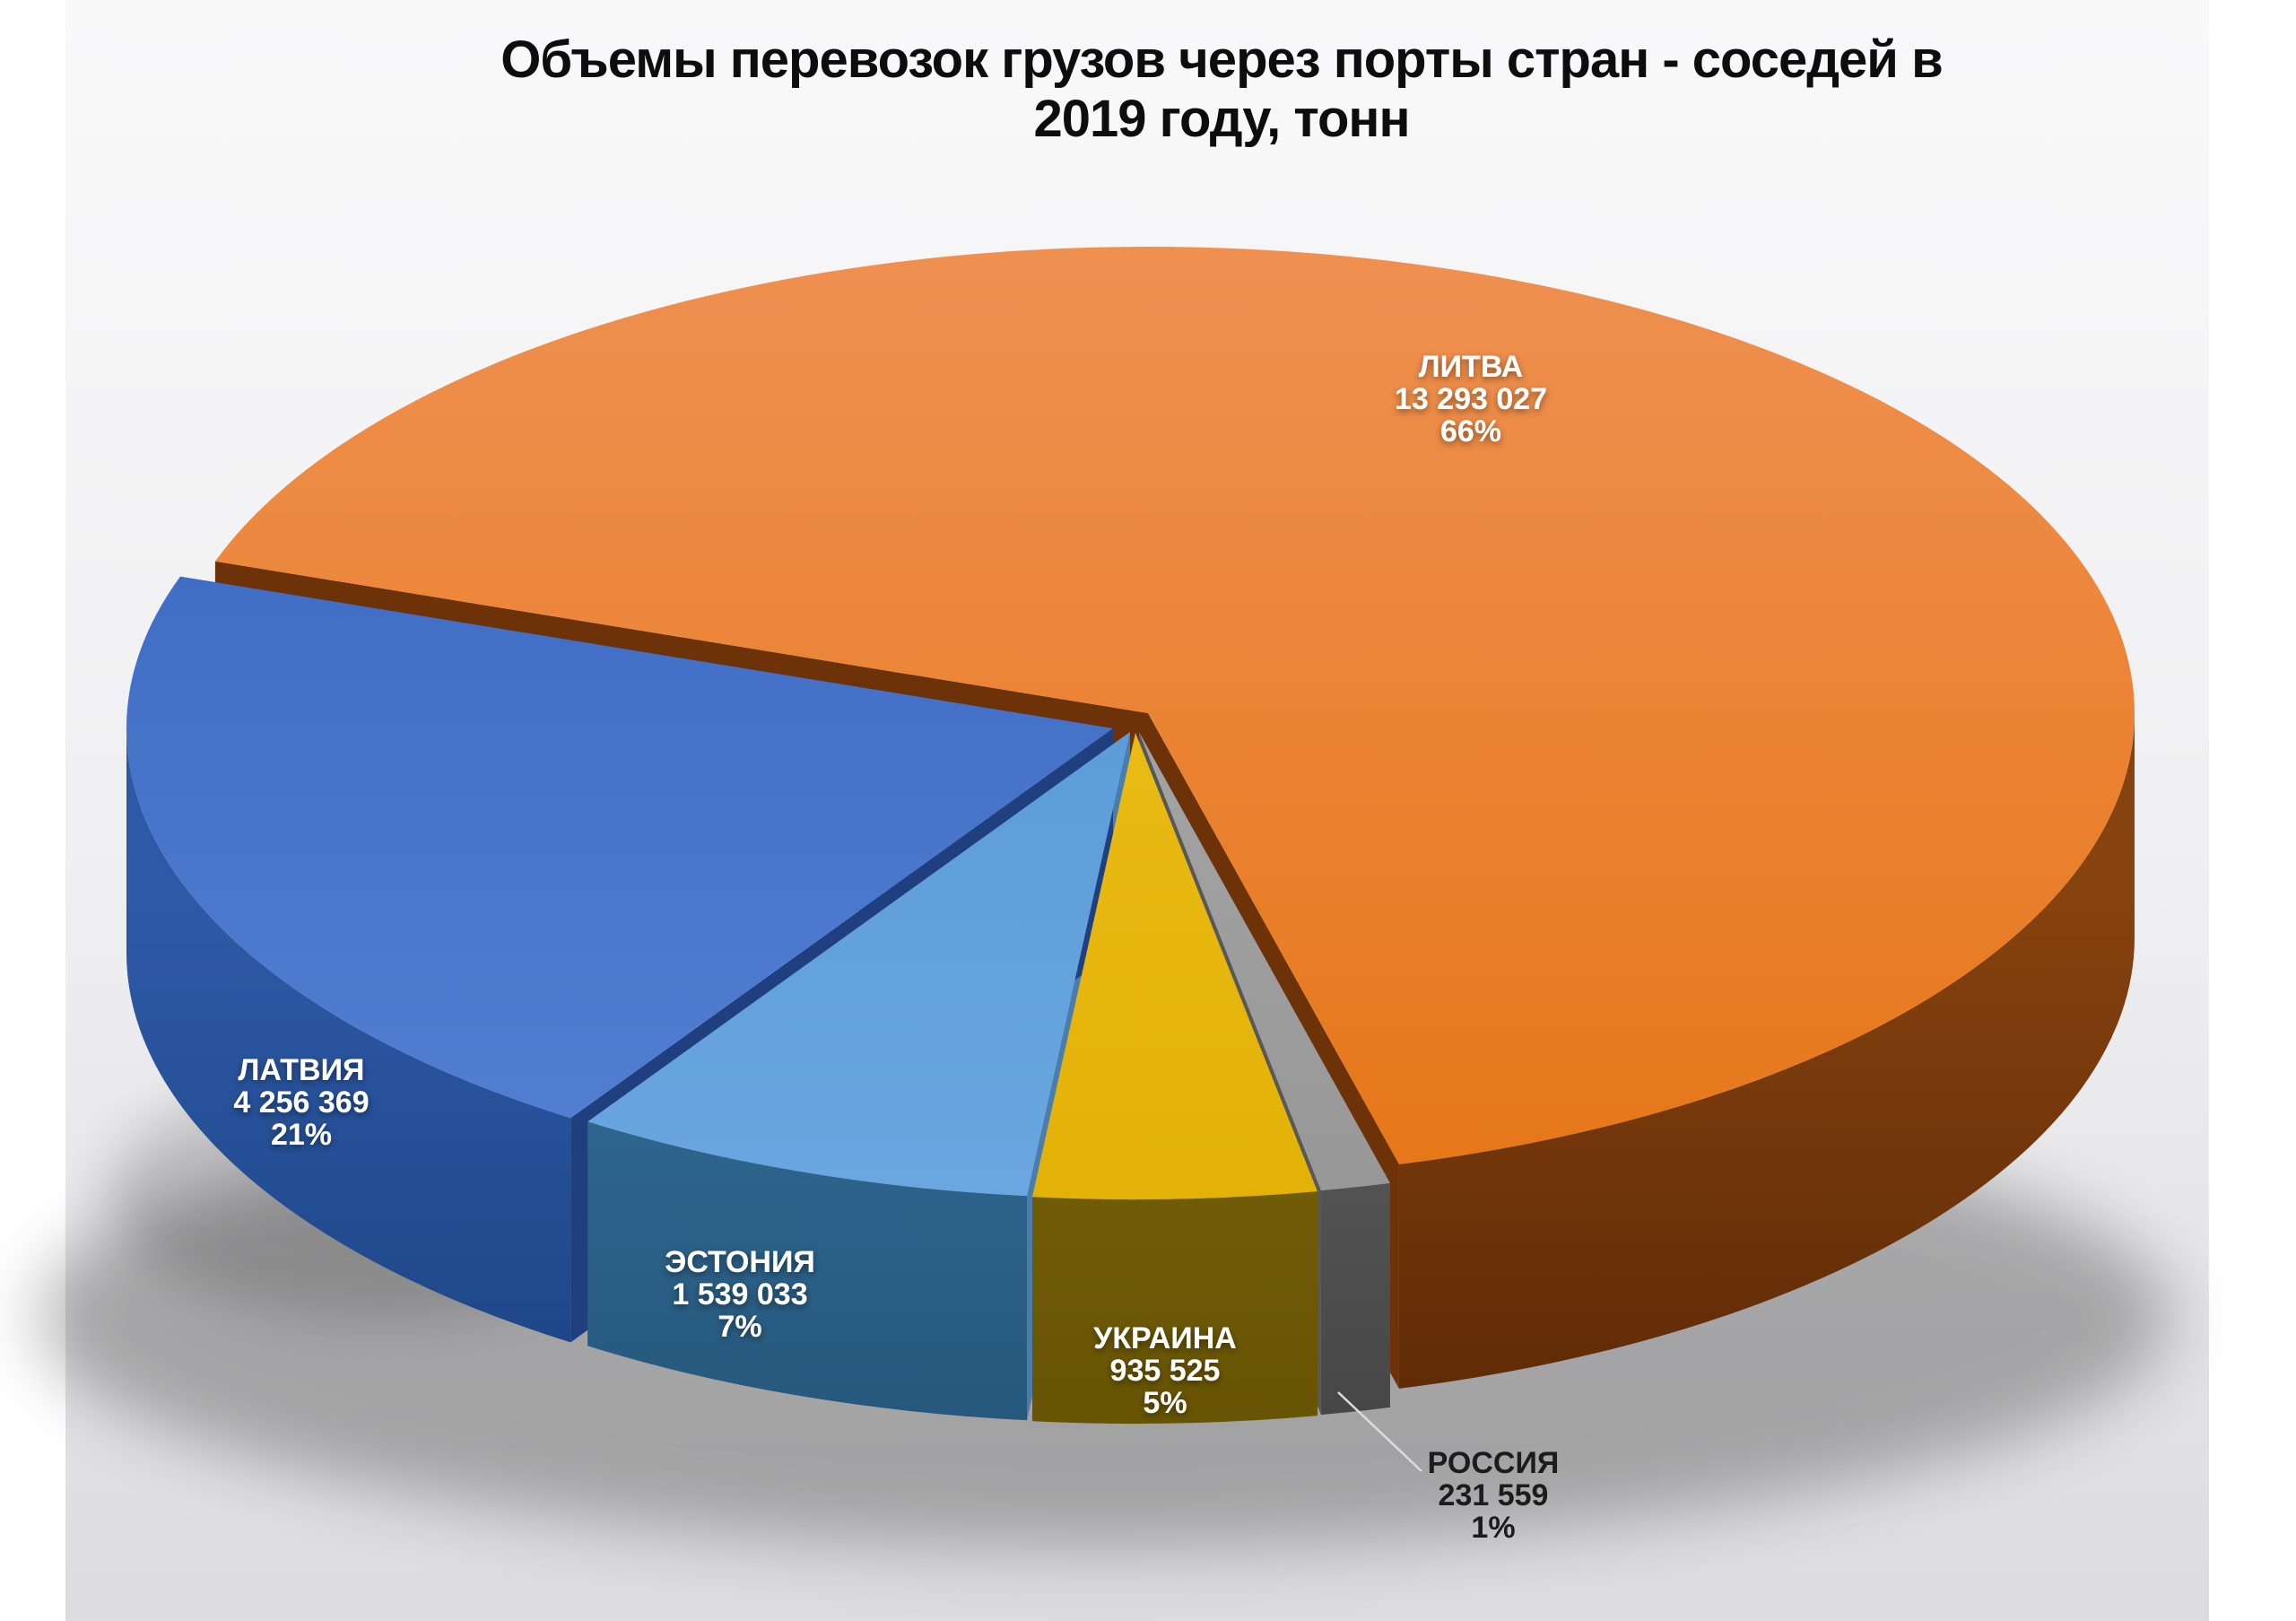 The width and height of the screenshot is (2296, 1621). Describe the element at coordinates (1165, 1338) in the screenshot. I see `slice-name-ukraine: УКРАИНА` at that location.